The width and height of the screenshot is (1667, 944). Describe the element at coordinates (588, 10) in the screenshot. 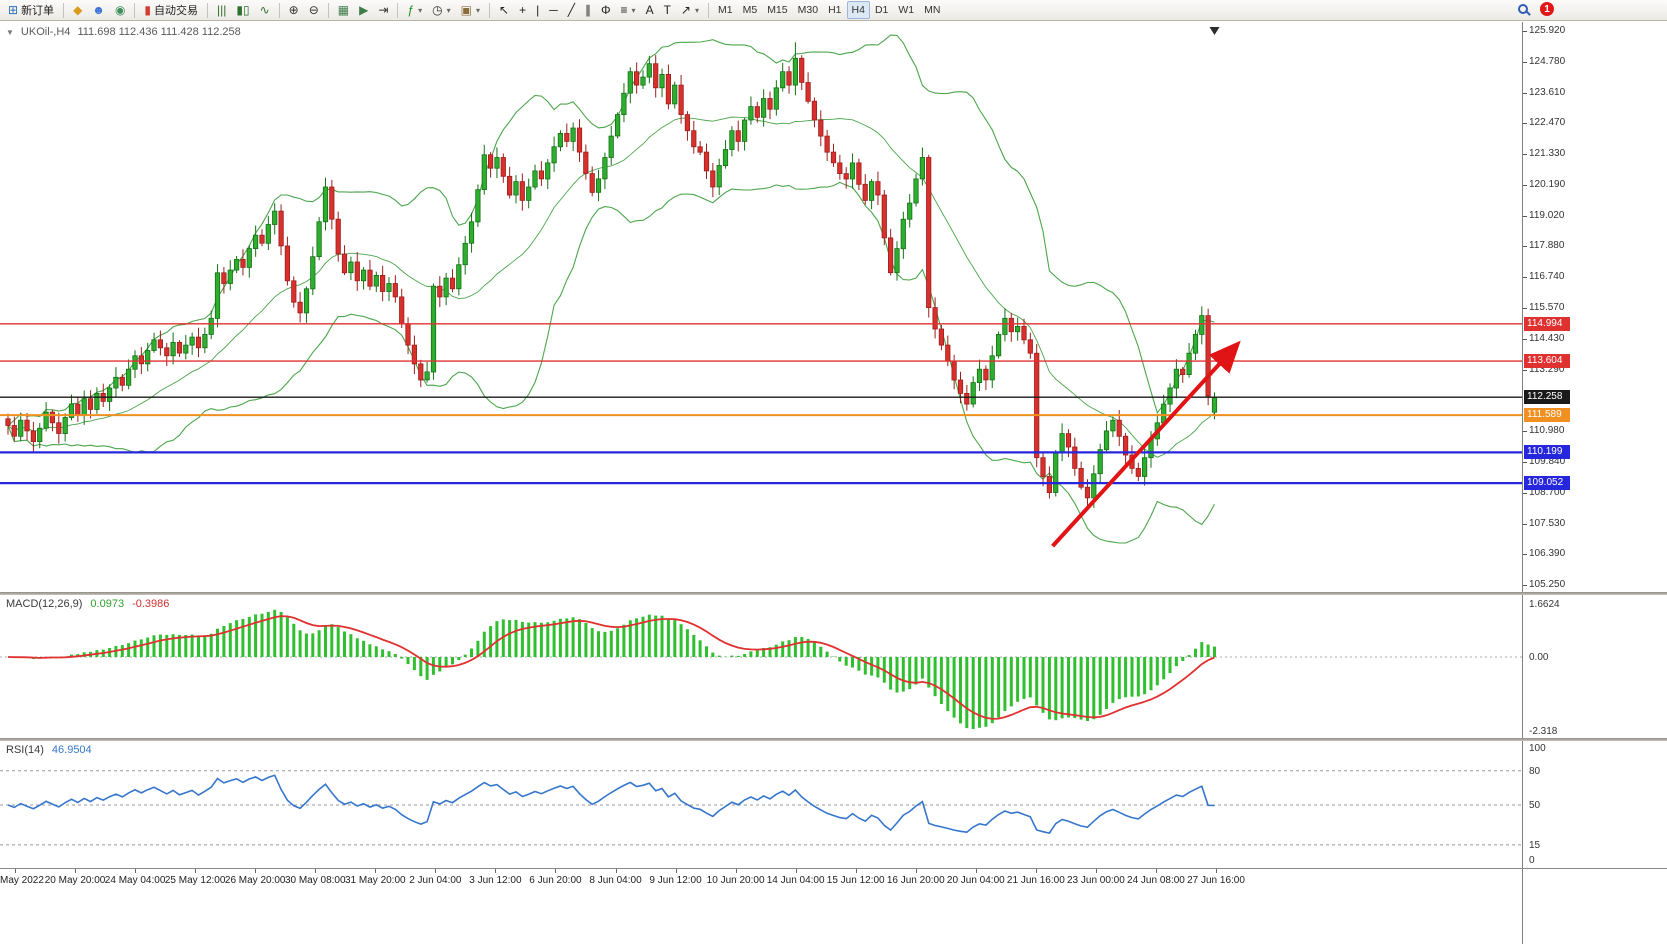

I see `channel-tool-button: ∥` at that location.